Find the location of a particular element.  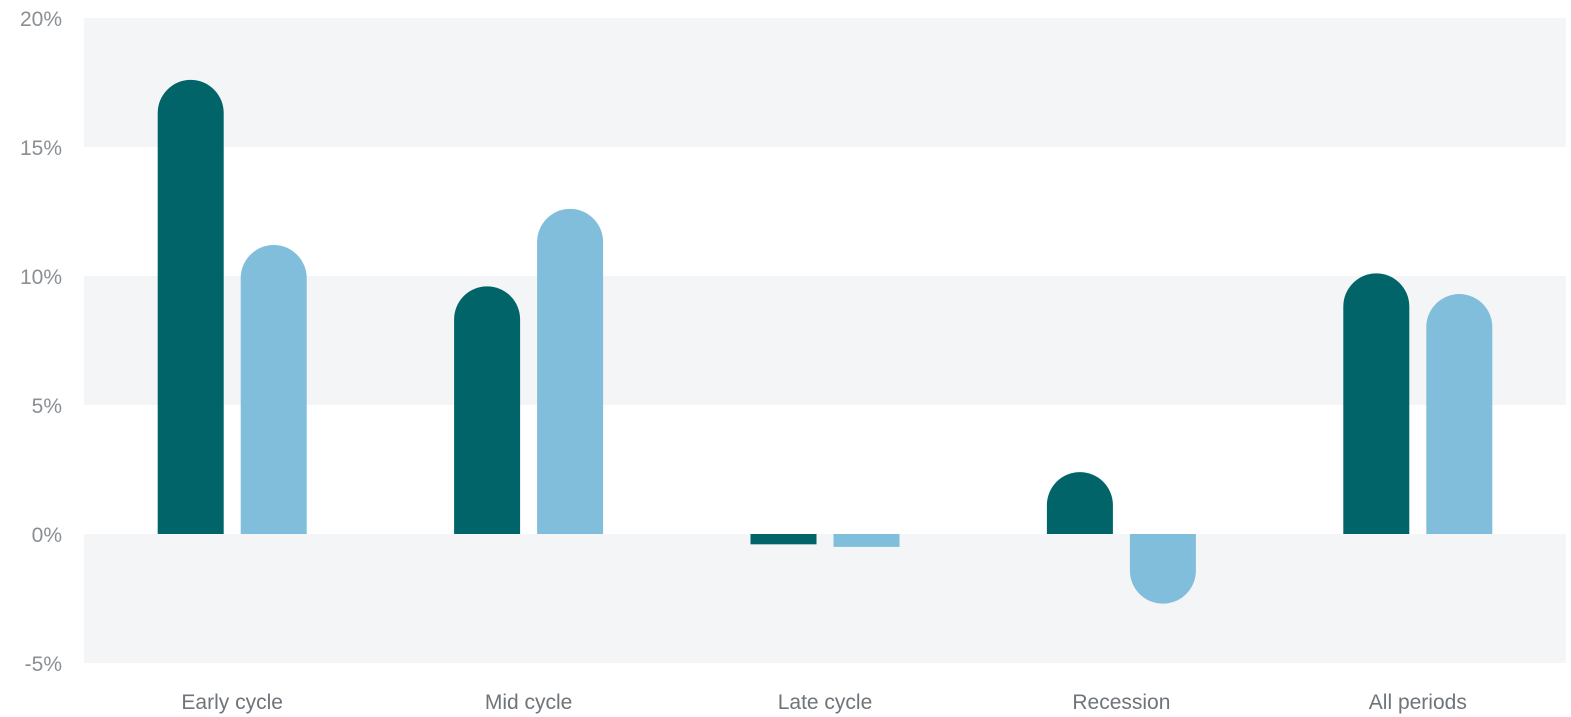

y-tick-label: 5% is located at coordinates (47, 406).